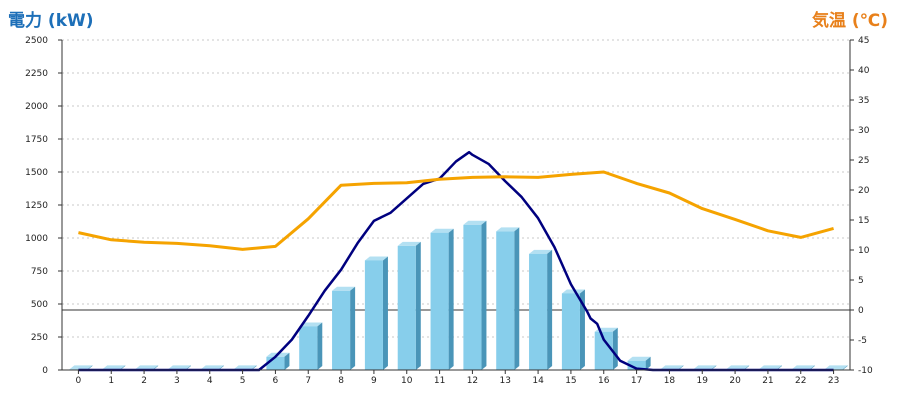 The width and height of the screenshot is (900, 400). I want to click on right-tick-label: 10, so click(864, 251).